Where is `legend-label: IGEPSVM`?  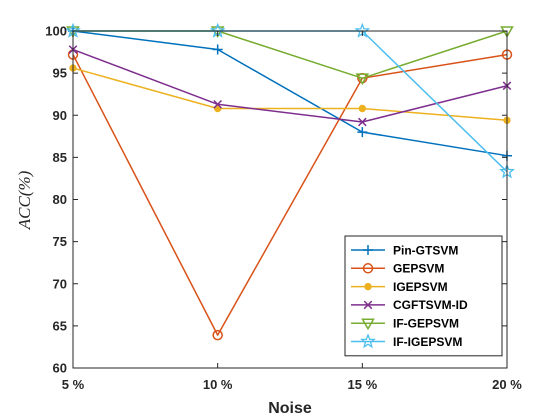 legend-label: IGEPSVM is located at coordinates (420, 287).